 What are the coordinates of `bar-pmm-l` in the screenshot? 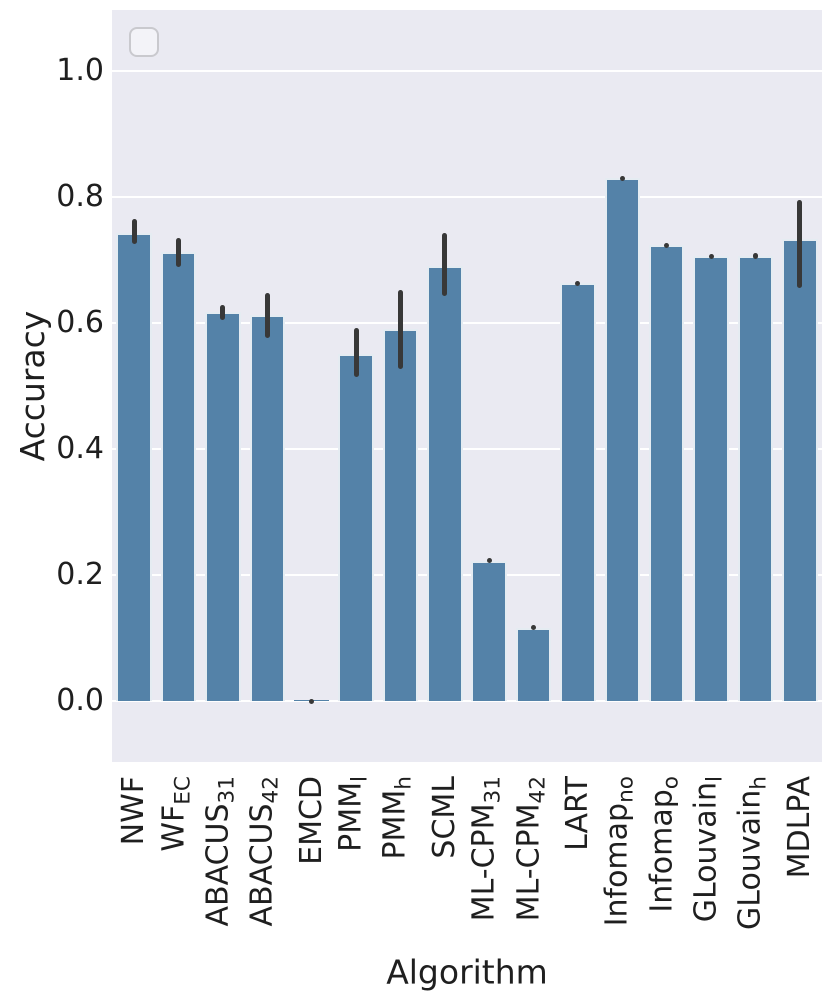 It's located at (356, 527).